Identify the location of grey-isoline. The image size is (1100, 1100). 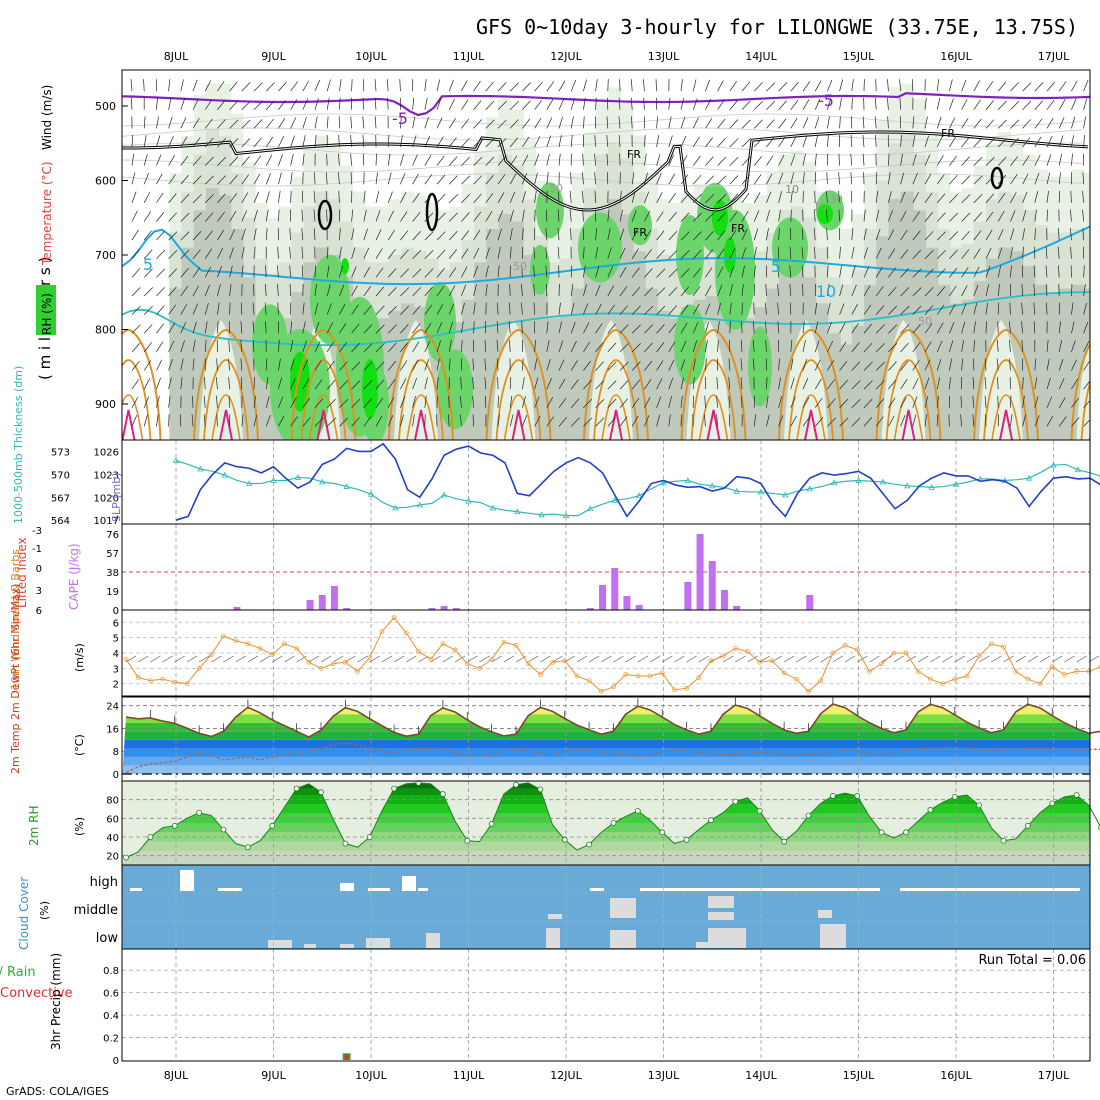
(602, 120).